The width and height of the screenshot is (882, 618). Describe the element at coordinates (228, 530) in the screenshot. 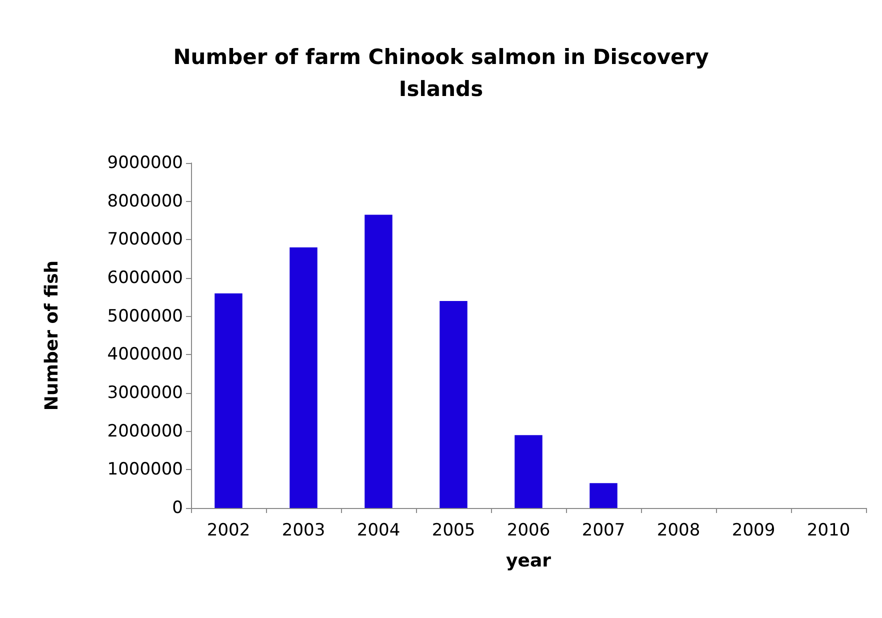

I see `x-tick-label: 2002` at that location.